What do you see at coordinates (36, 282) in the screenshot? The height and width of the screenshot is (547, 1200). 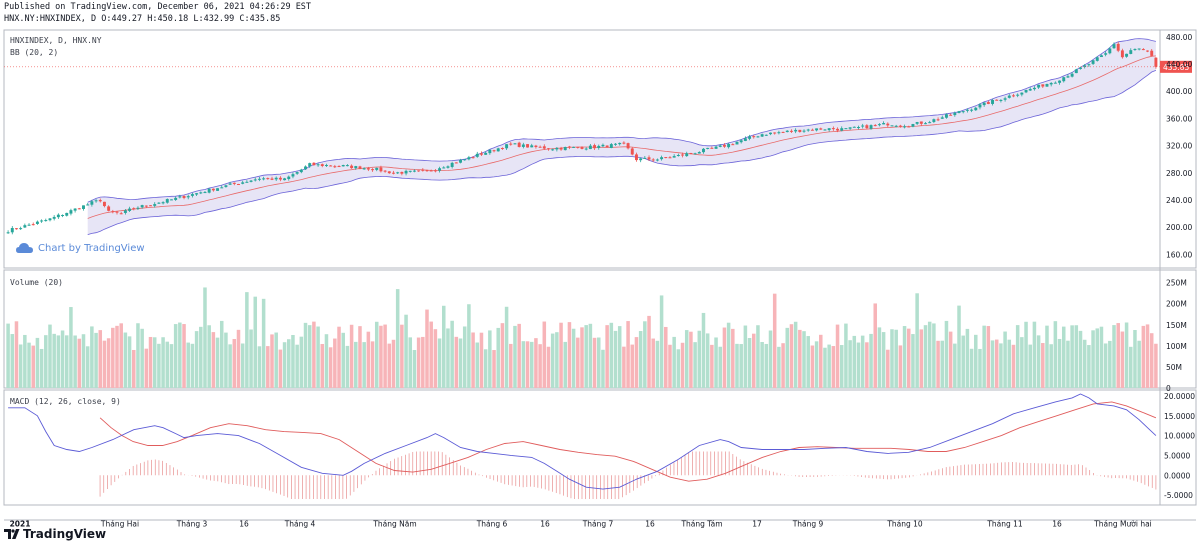 I see `volume-panel-title: Volume (20)` at bounding box center [36, 282].